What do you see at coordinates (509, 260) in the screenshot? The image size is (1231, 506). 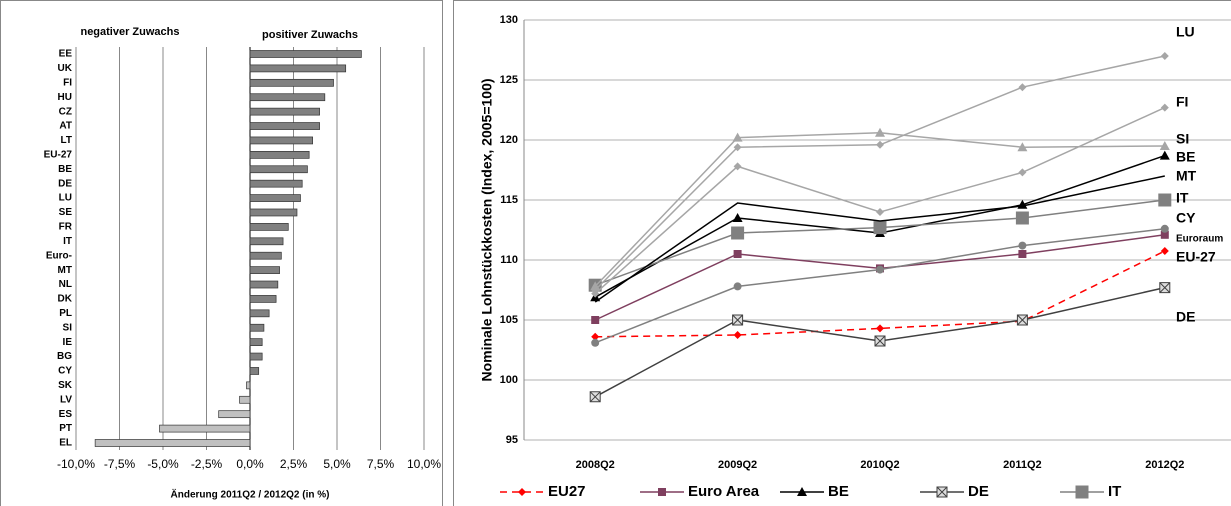 I see `y-tick-label: 110` at bounding box center [509, 260].